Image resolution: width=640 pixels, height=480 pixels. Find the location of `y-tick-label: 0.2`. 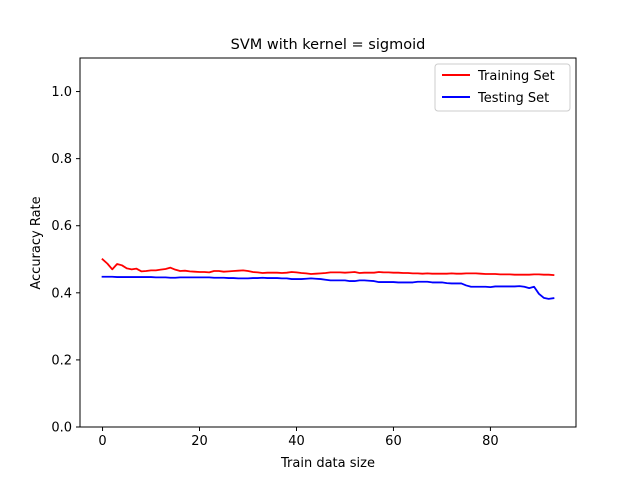

y-tick-label: 0.2 is located at coordinates (61, 360).